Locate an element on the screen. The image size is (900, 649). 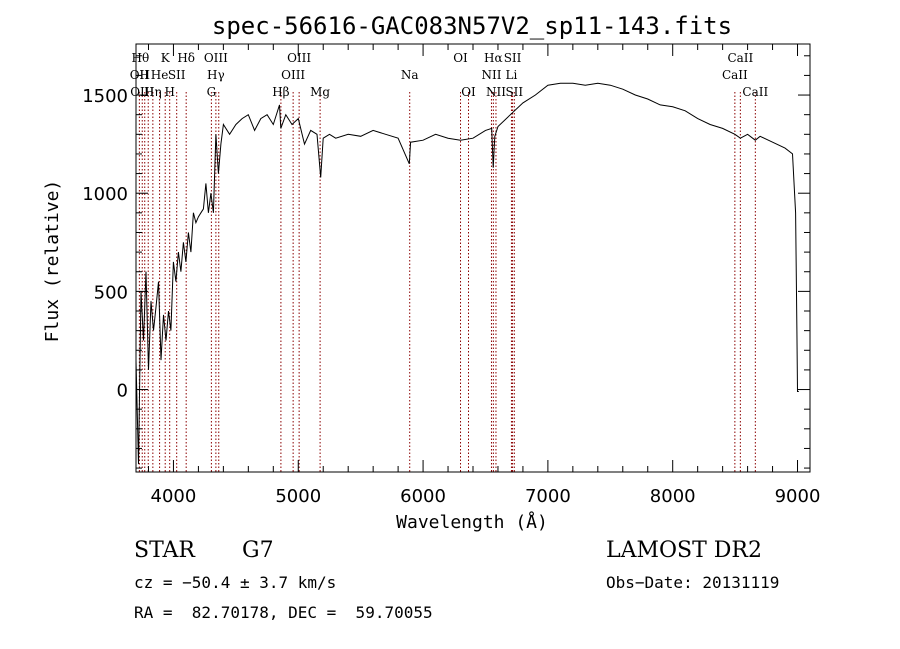
x-tick-label: 4000 is located at coordinates (174, 496).